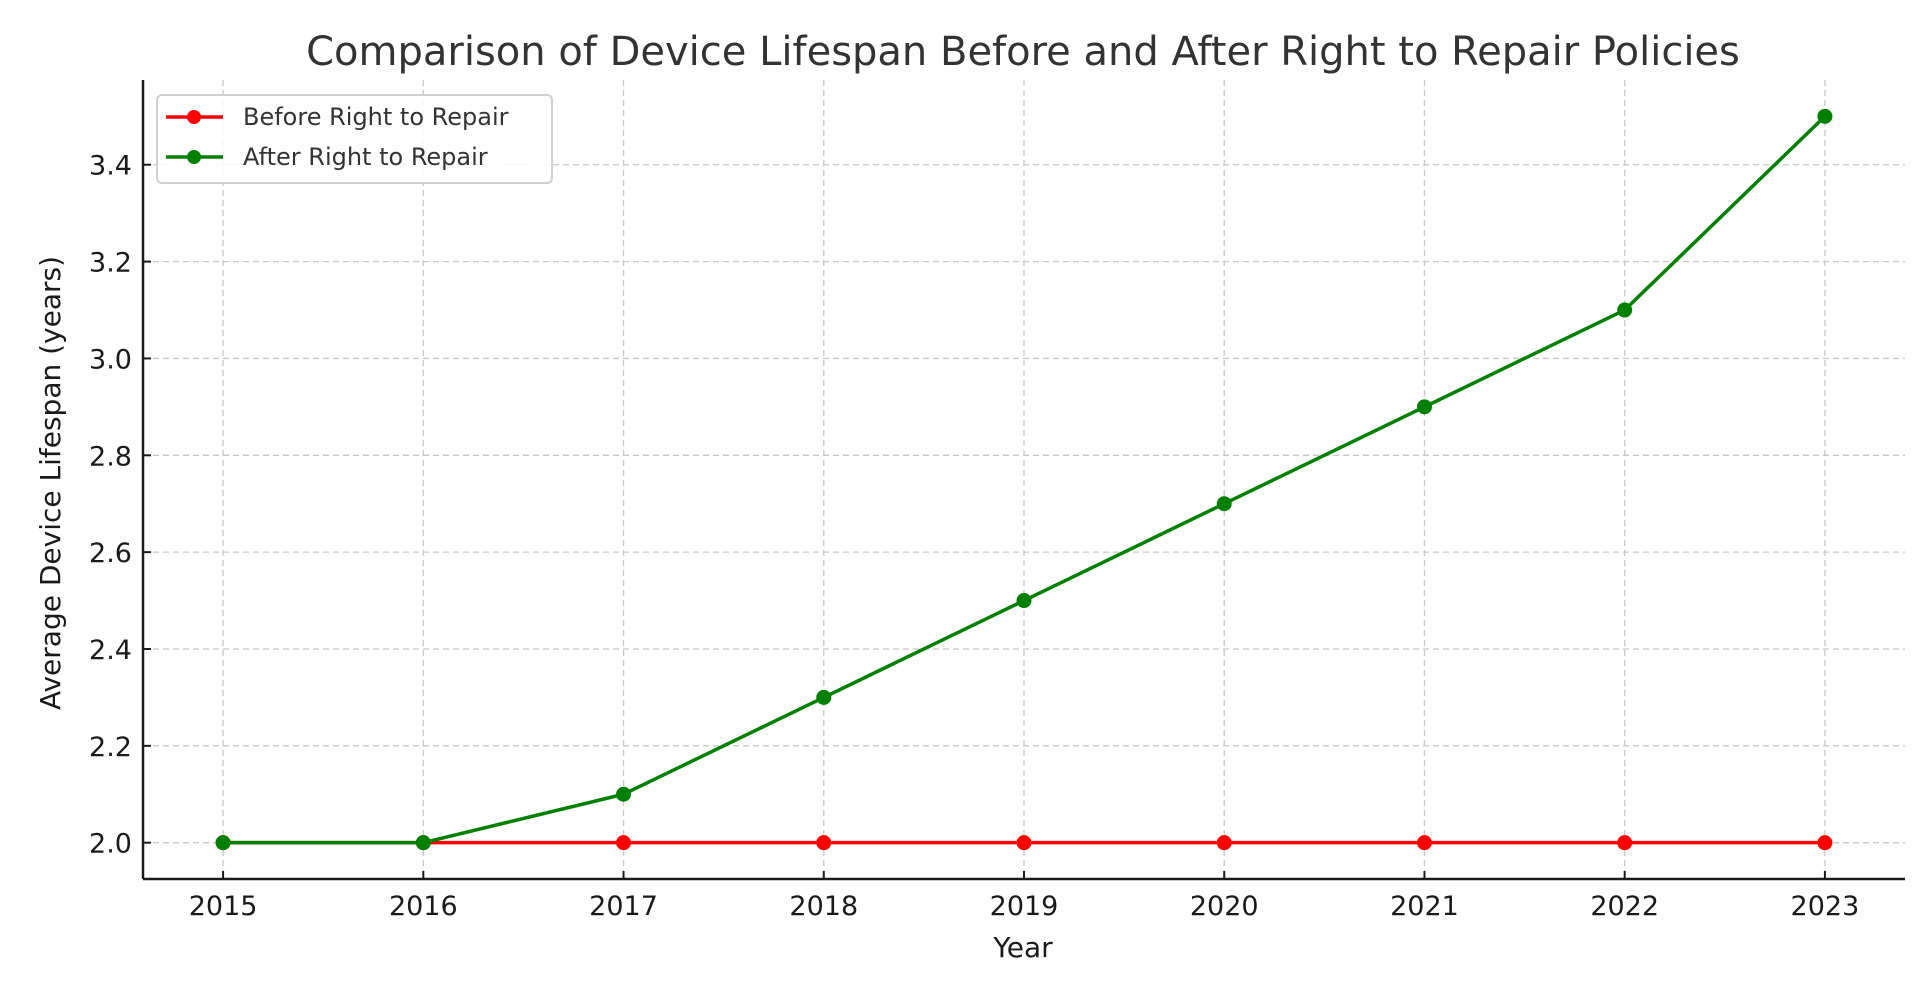 The image size is (1920, 982). What do you see at coordinates (823, 906) in the screenshot?
I see `x-tick-label: 2018` at bounding box center [823, 906].